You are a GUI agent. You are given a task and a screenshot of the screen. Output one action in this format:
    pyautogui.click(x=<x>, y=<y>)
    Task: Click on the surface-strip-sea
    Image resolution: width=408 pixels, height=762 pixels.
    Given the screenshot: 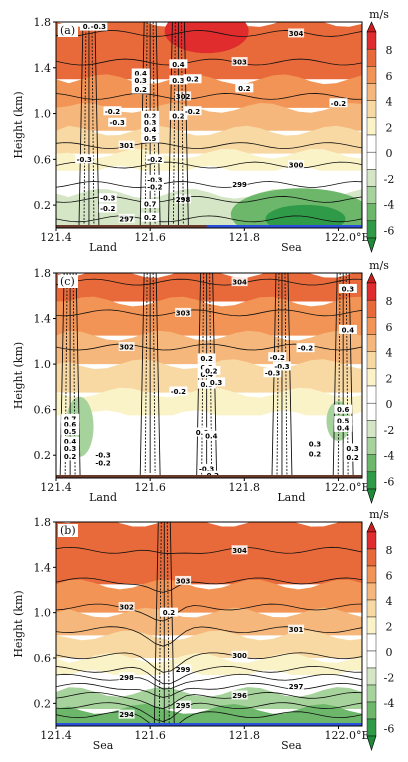 What is the action you would take?
    pyautogui.click(x=209, y=724)
    